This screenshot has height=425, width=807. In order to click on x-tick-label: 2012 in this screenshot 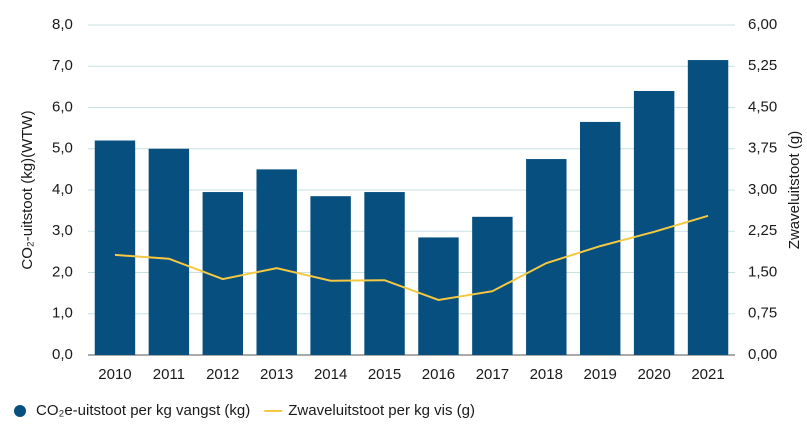, I will do `click(222, 374)`.